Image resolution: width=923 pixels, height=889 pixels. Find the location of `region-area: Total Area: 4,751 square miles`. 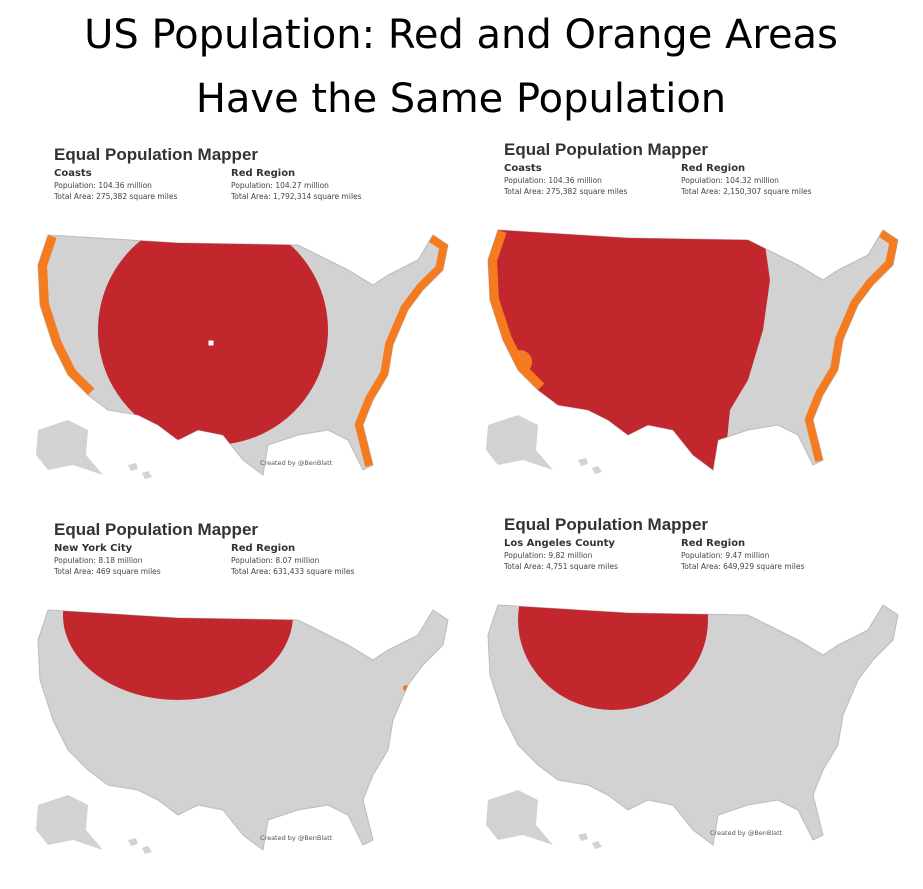

region-area: Total Area: 4,751 square miles is located at coordinates (560, 566).